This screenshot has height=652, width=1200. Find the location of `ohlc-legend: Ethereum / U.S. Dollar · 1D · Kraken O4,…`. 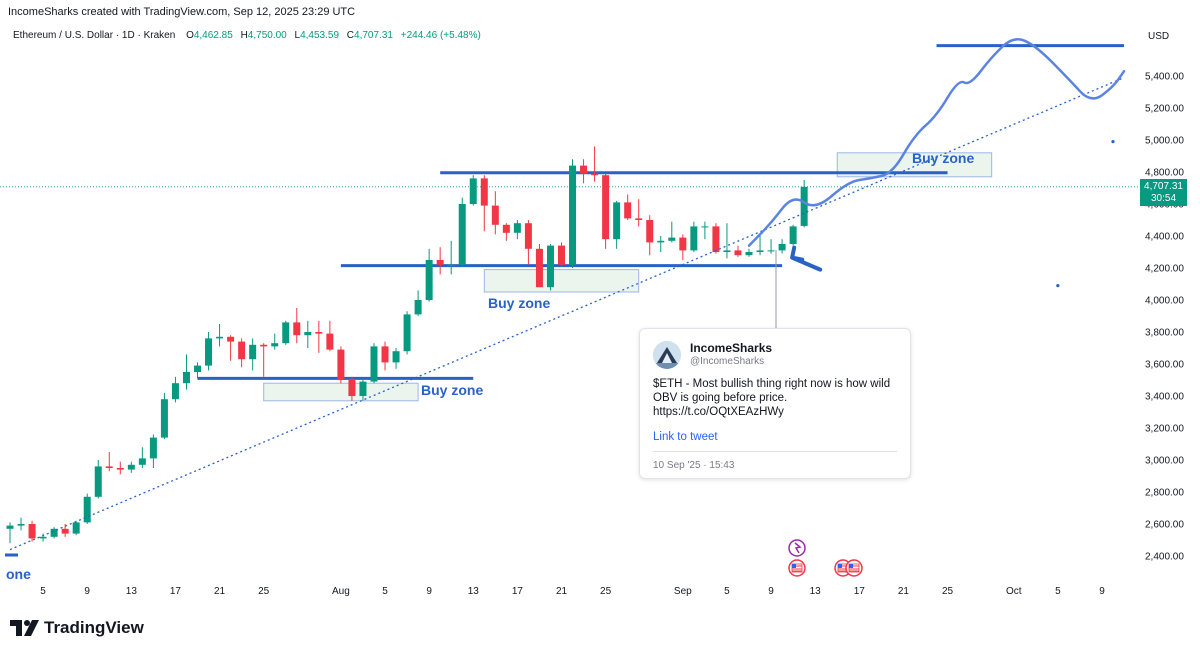

ohlc-legend: Ethereum / U.S. Dollar · 1D · Kraken O4,… is located at coordinates (247, 35).